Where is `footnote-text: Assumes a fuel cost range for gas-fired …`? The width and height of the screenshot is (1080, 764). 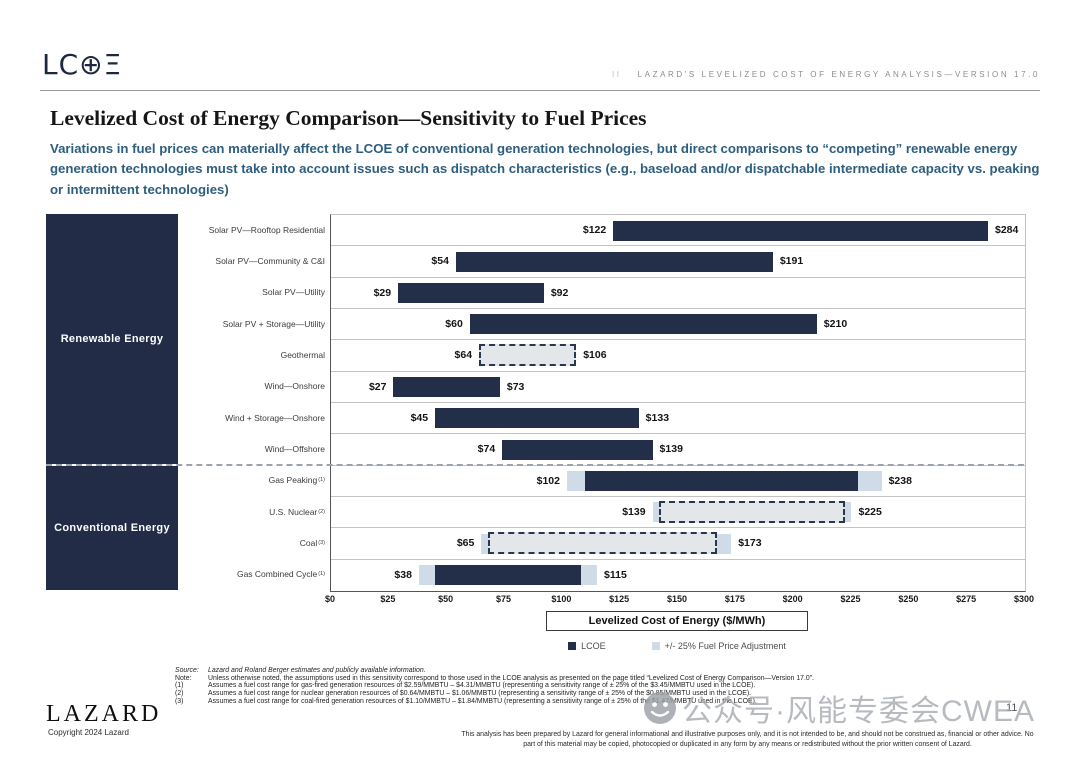 footnote-text: Assumes a fuel cost range for gas-fired … is located at coordinates (482, 686).